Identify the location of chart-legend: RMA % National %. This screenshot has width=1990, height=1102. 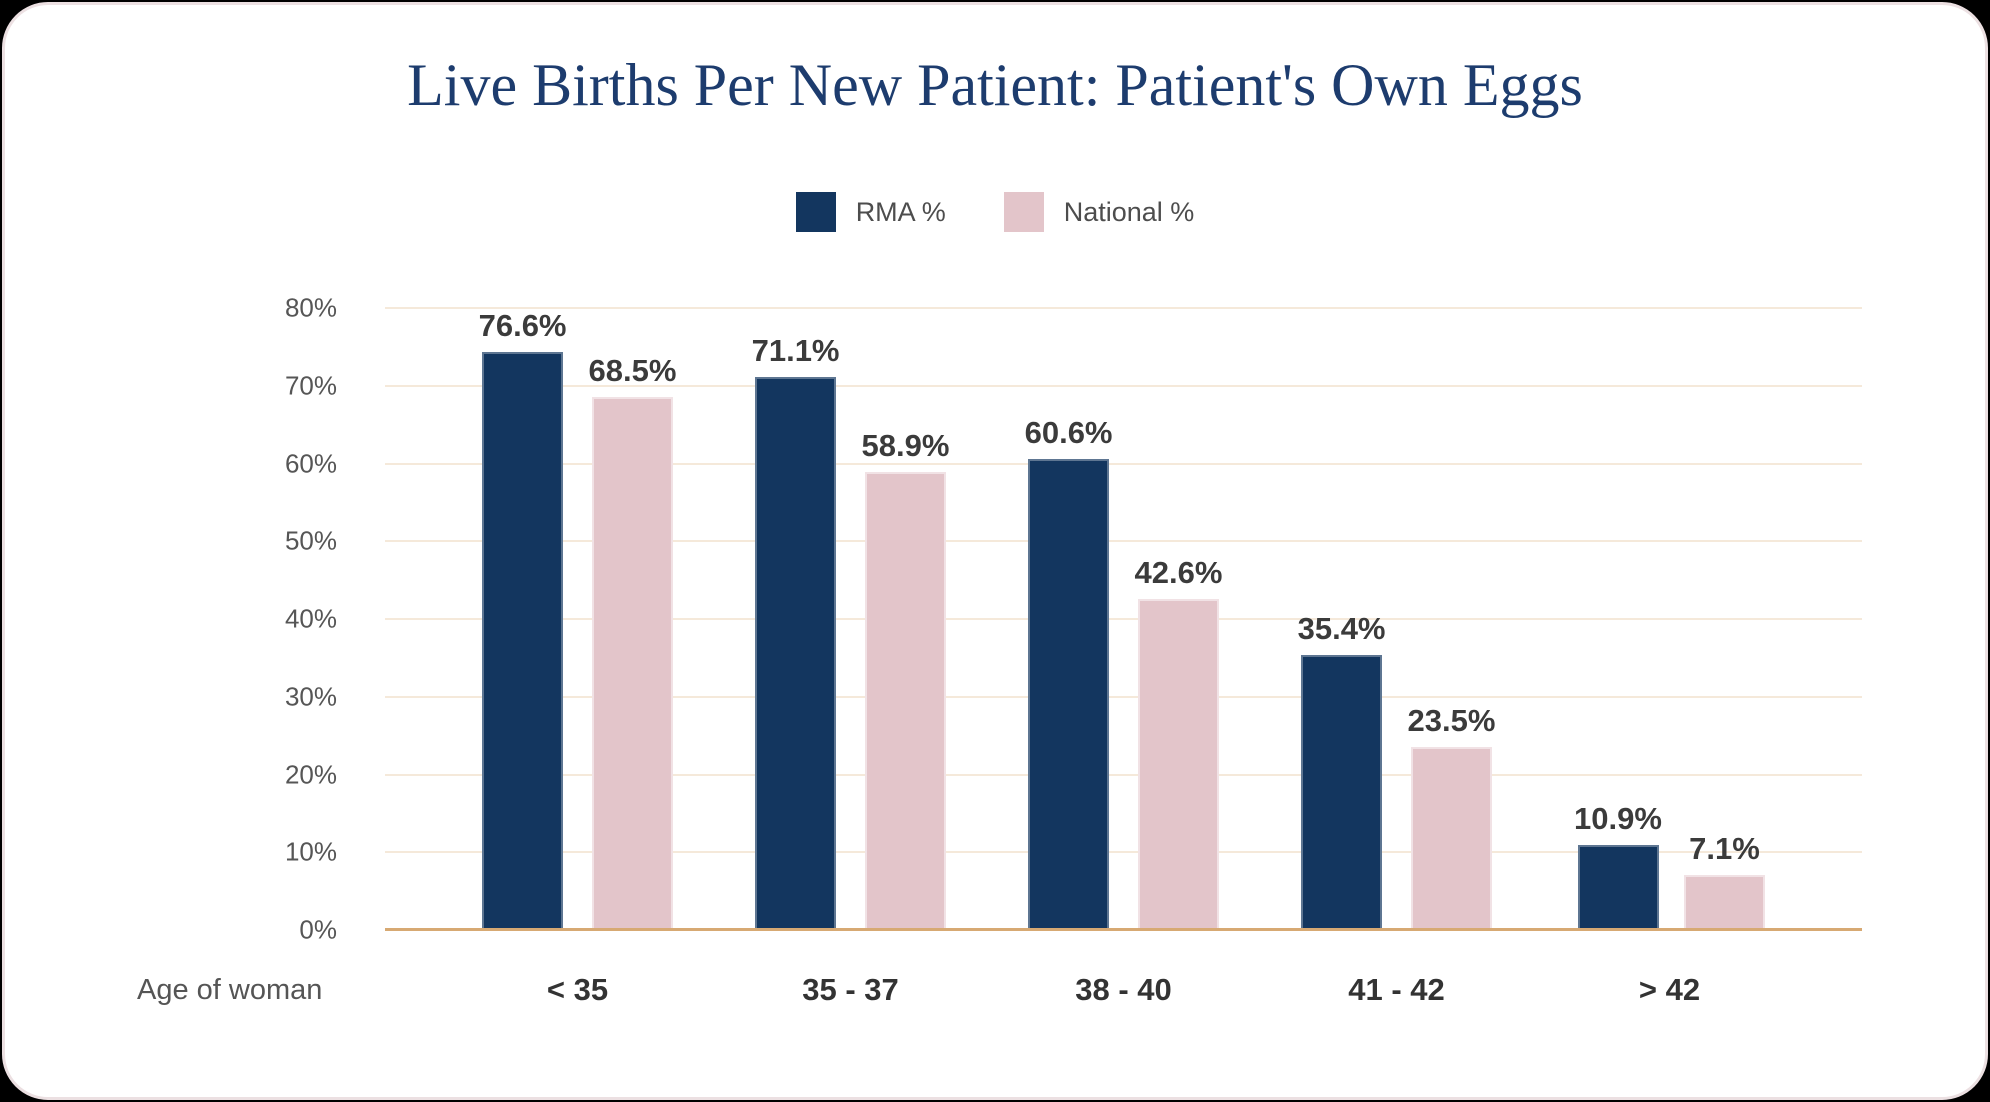
(995, 212).